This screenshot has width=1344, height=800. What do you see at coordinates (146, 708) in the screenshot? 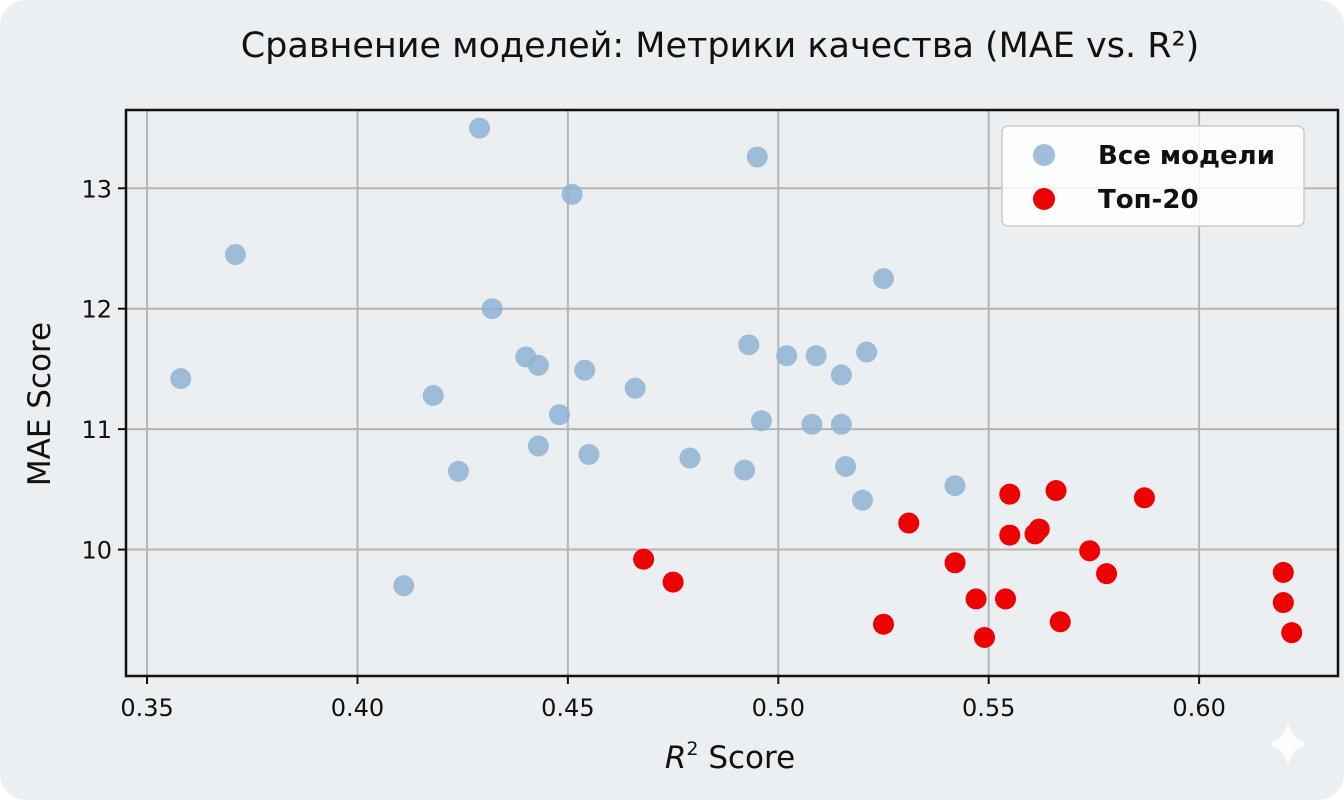
I see `x-tick-label: 0.35` at bounding box center [146, 708].